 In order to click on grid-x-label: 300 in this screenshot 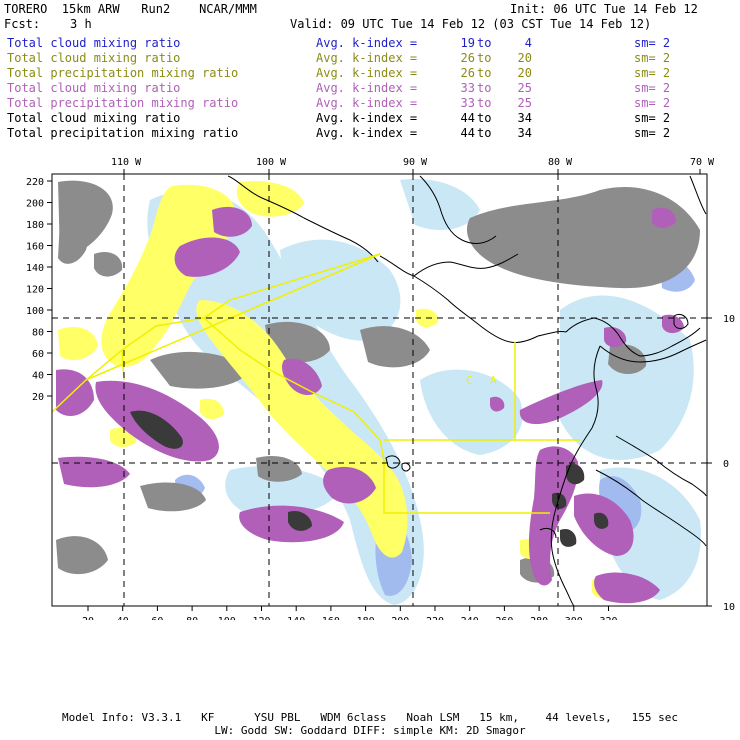, I will do `click(574, 618)`.